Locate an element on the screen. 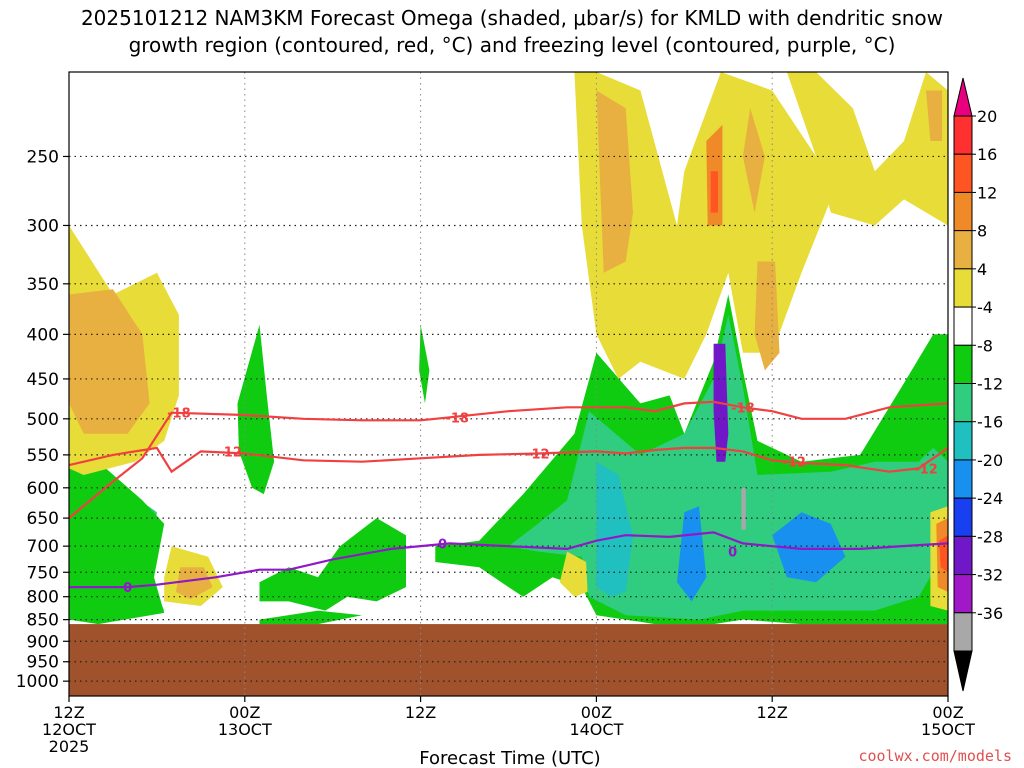 This screenshot has width=1024, height=768. omega-region-sink-right-orange is located at coordinates (767, 316).